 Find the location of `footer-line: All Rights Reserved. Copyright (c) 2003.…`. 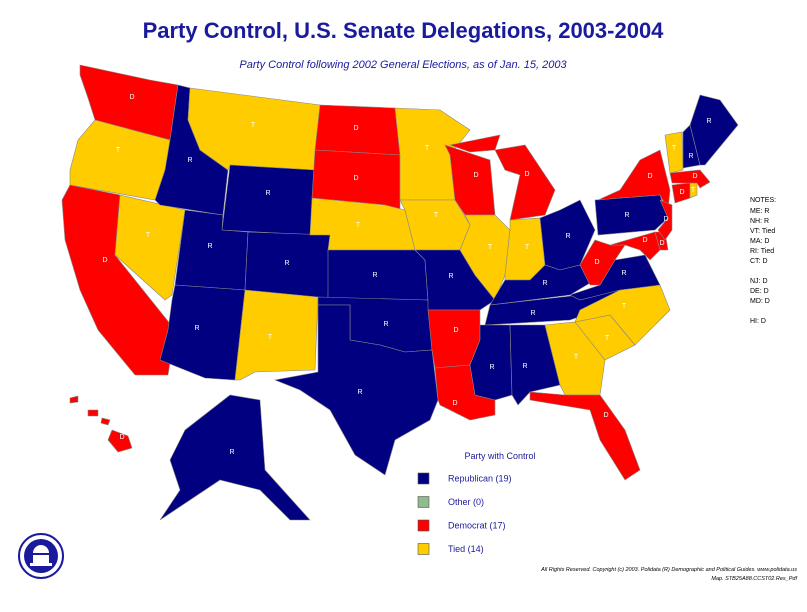

footer-line: All Rights Reserved. Copyright (c) 2003.… is located at coordinates (668, 570).